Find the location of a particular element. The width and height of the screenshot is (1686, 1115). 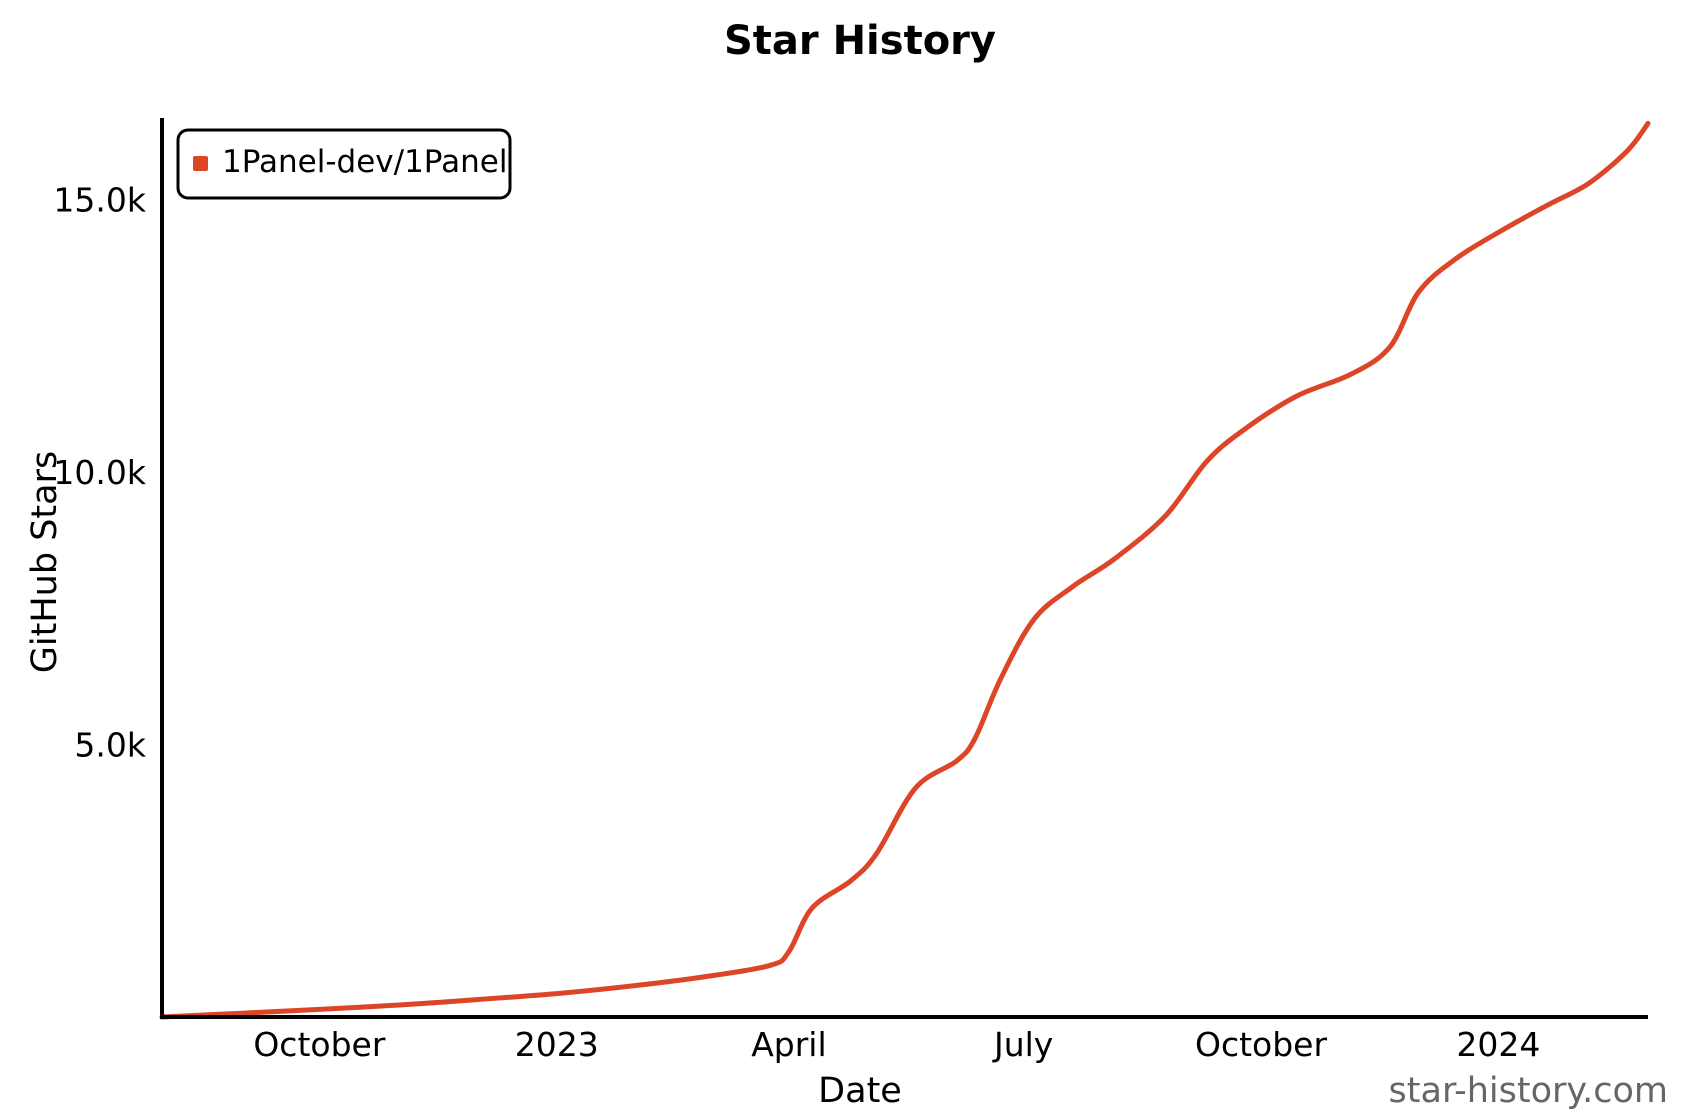

watermark: star-history.com is located at coordinates (1528, 1091).